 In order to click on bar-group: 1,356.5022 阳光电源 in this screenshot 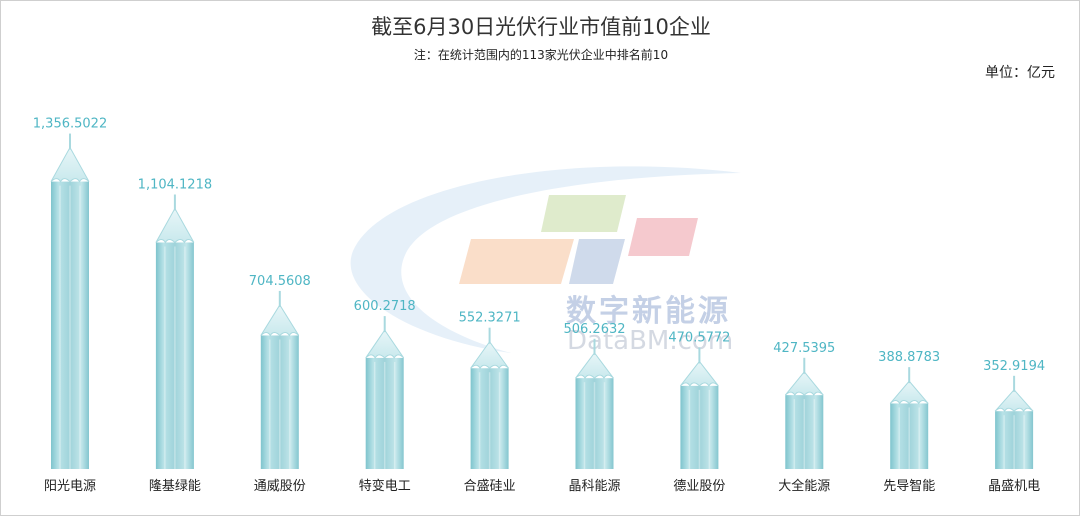, I will do `click(70, 305)`.